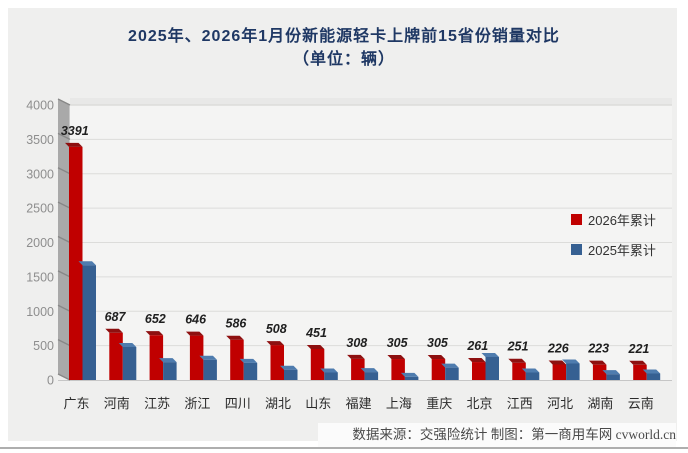  What do you see at coordinates (238, 403) in the screenshot?
I see `x-axis-label: 四川` at bounding box center [238, 403].